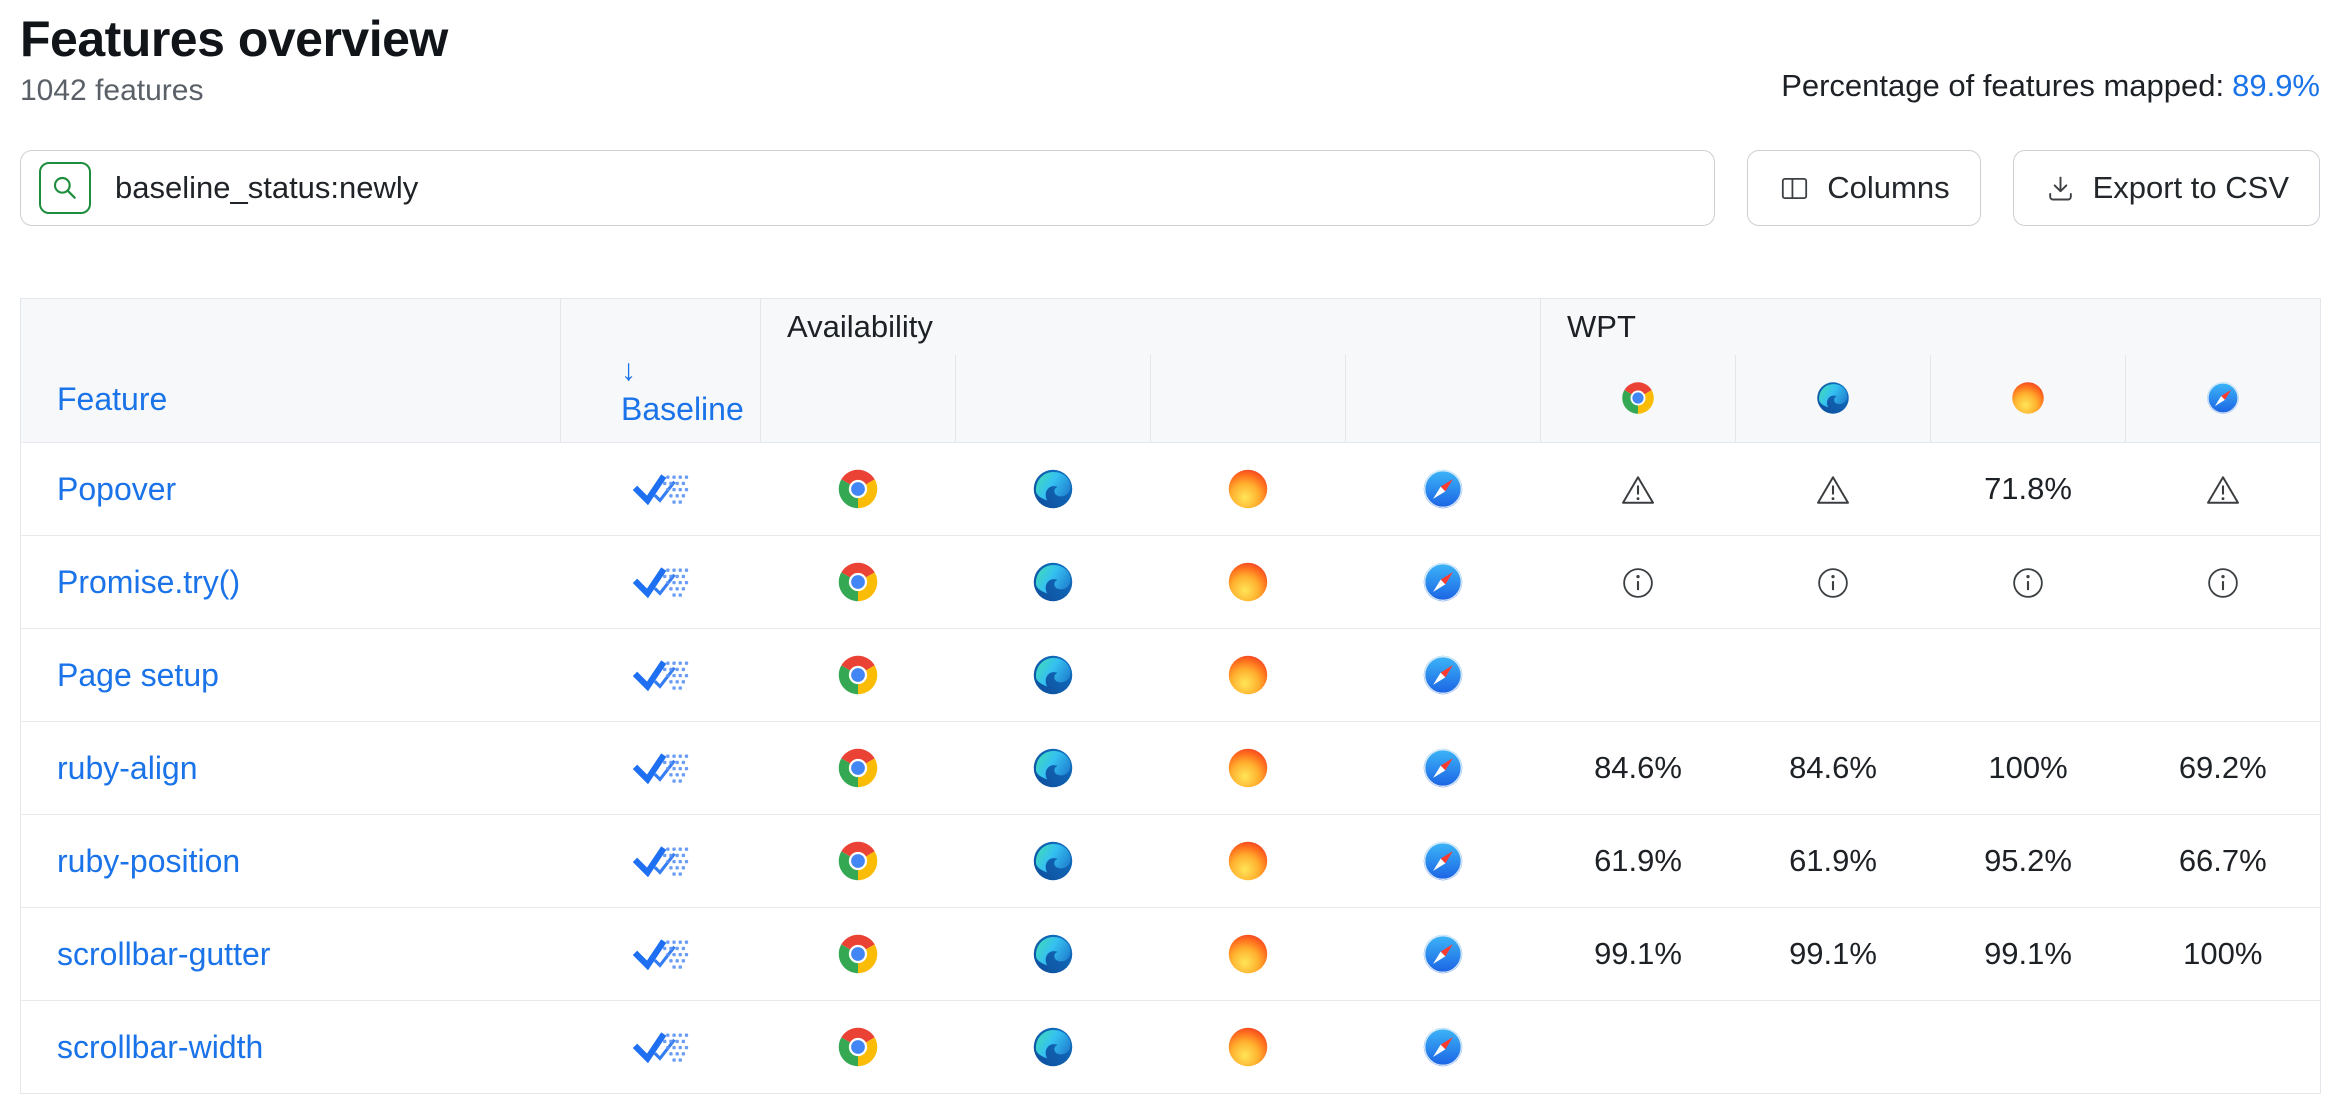 Image resolution: width=2340 pixels, height=1120 pixels. What do you see at coordinates (1638, 675) in the screenshot?
I see `wpt-cell-chrome` at bounding box center [1638, 675].